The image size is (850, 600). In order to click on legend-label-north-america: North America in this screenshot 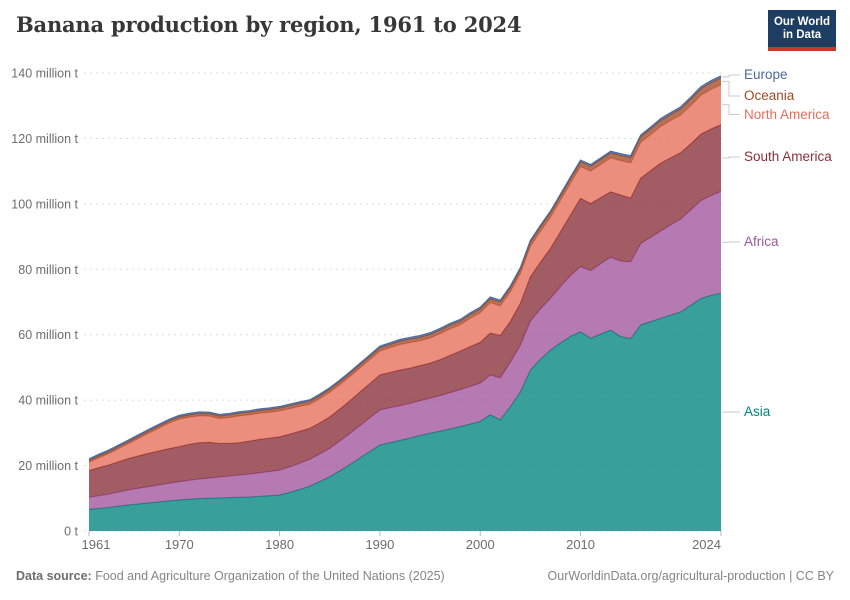, I will do `click(787, 114)`.